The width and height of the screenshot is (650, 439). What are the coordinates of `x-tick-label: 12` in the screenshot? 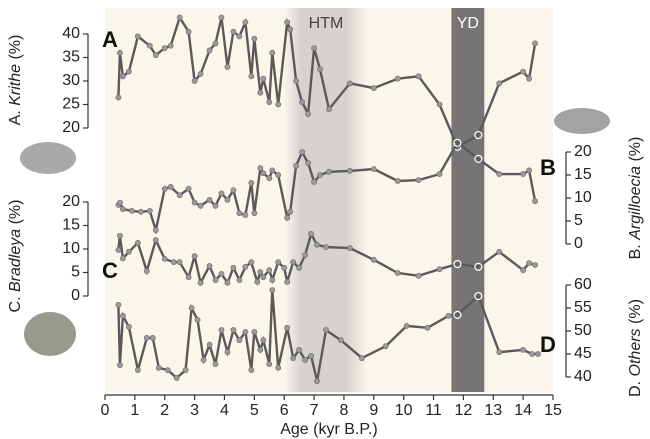 It's located at (464, 410).